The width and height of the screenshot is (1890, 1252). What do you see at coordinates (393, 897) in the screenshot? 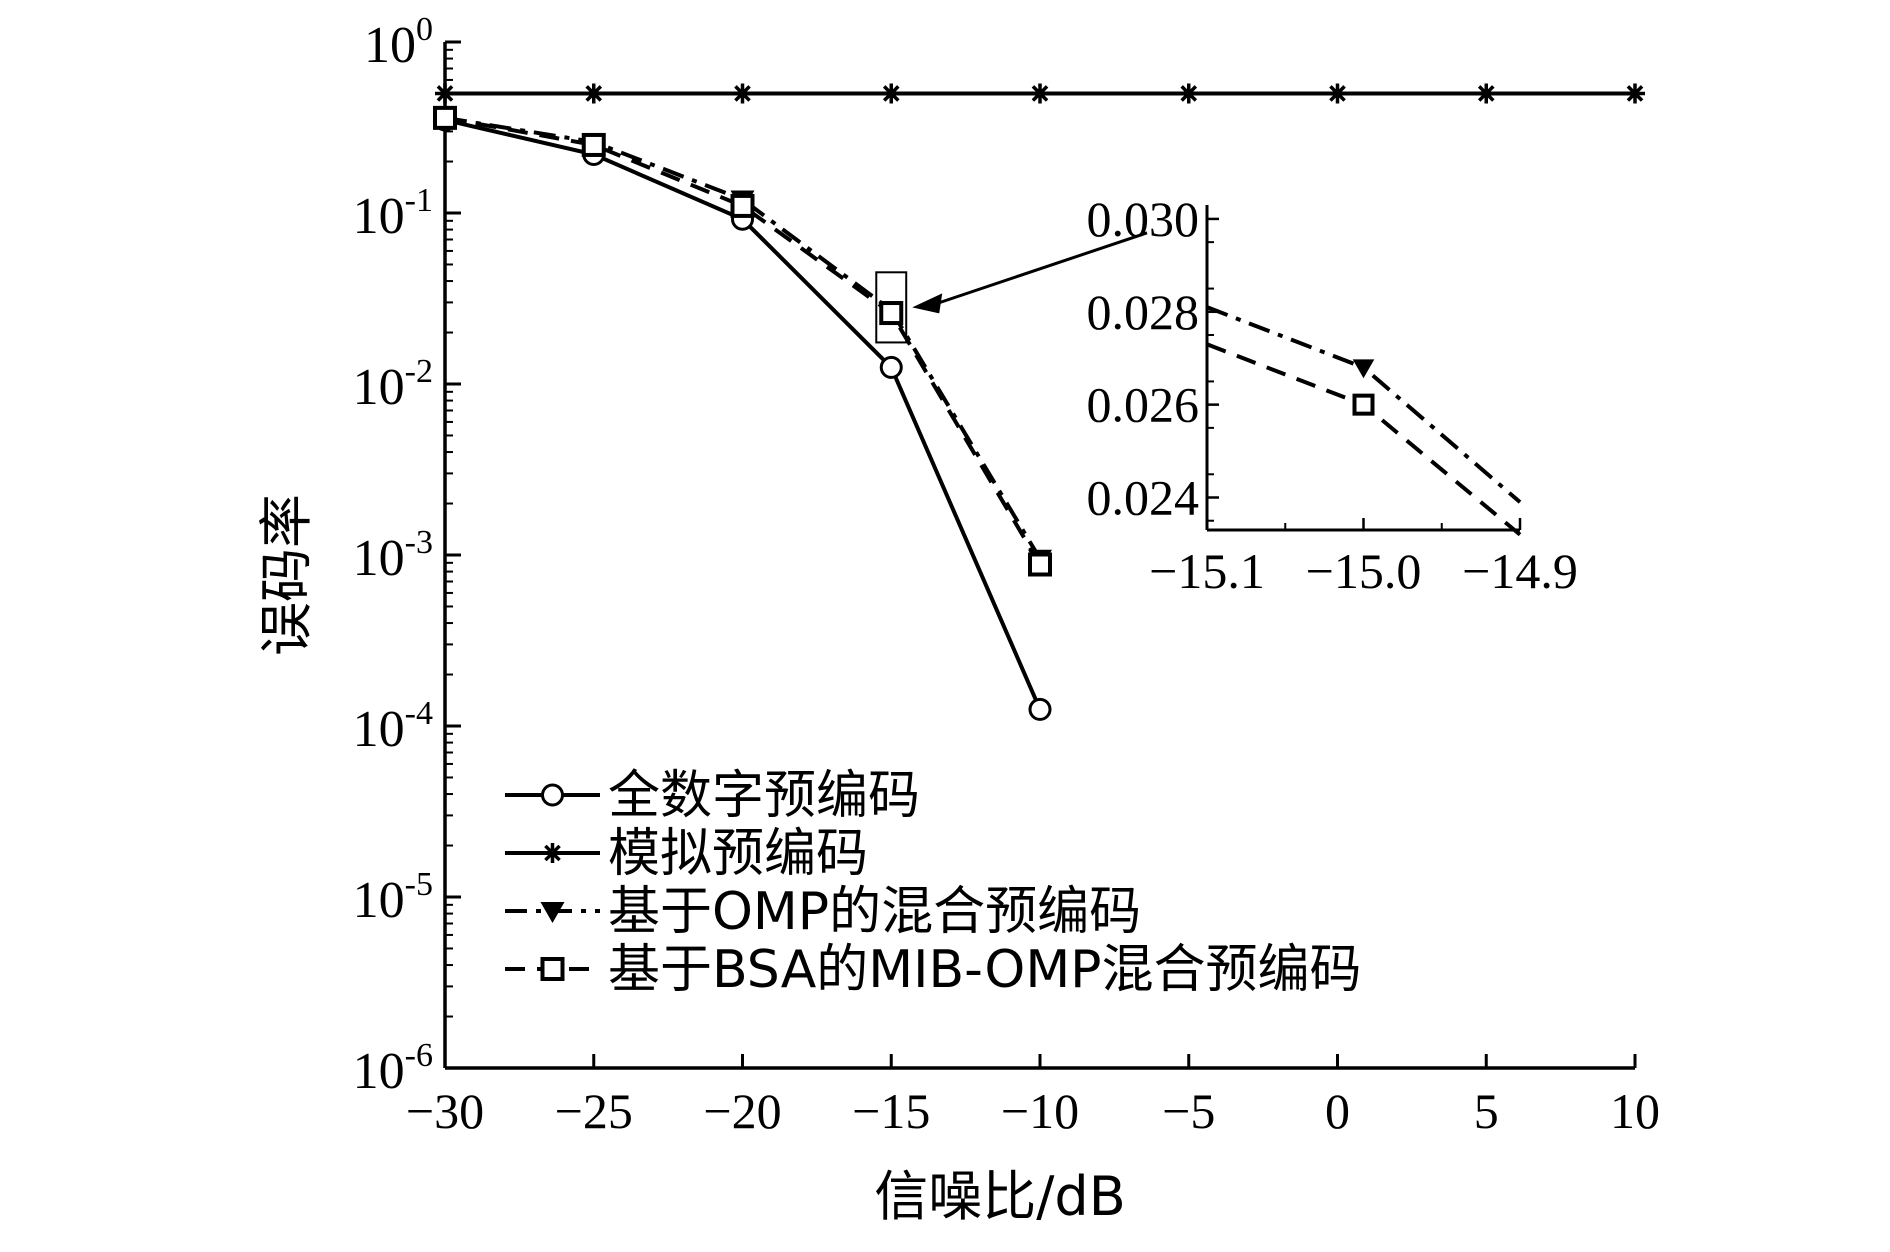
I see `y-tick-label: 10⁻⁵` at bounding box center [393, 897].